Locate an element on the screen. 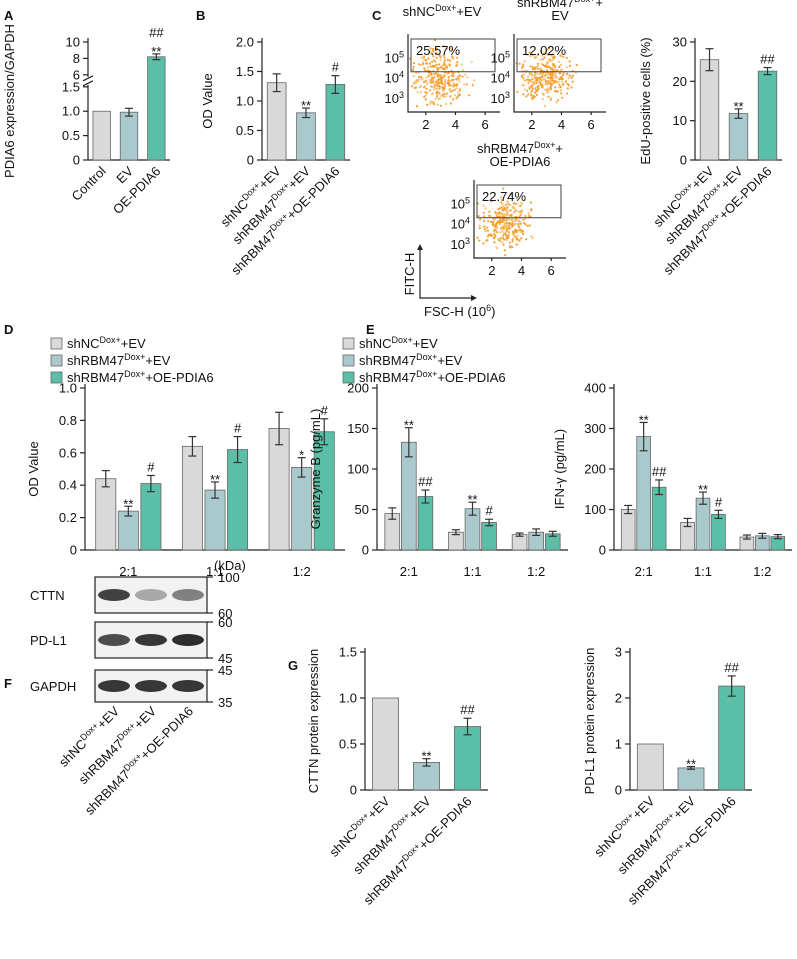 The image size is (797, 959). text-part: 6 is located at coordinates (488, 308).